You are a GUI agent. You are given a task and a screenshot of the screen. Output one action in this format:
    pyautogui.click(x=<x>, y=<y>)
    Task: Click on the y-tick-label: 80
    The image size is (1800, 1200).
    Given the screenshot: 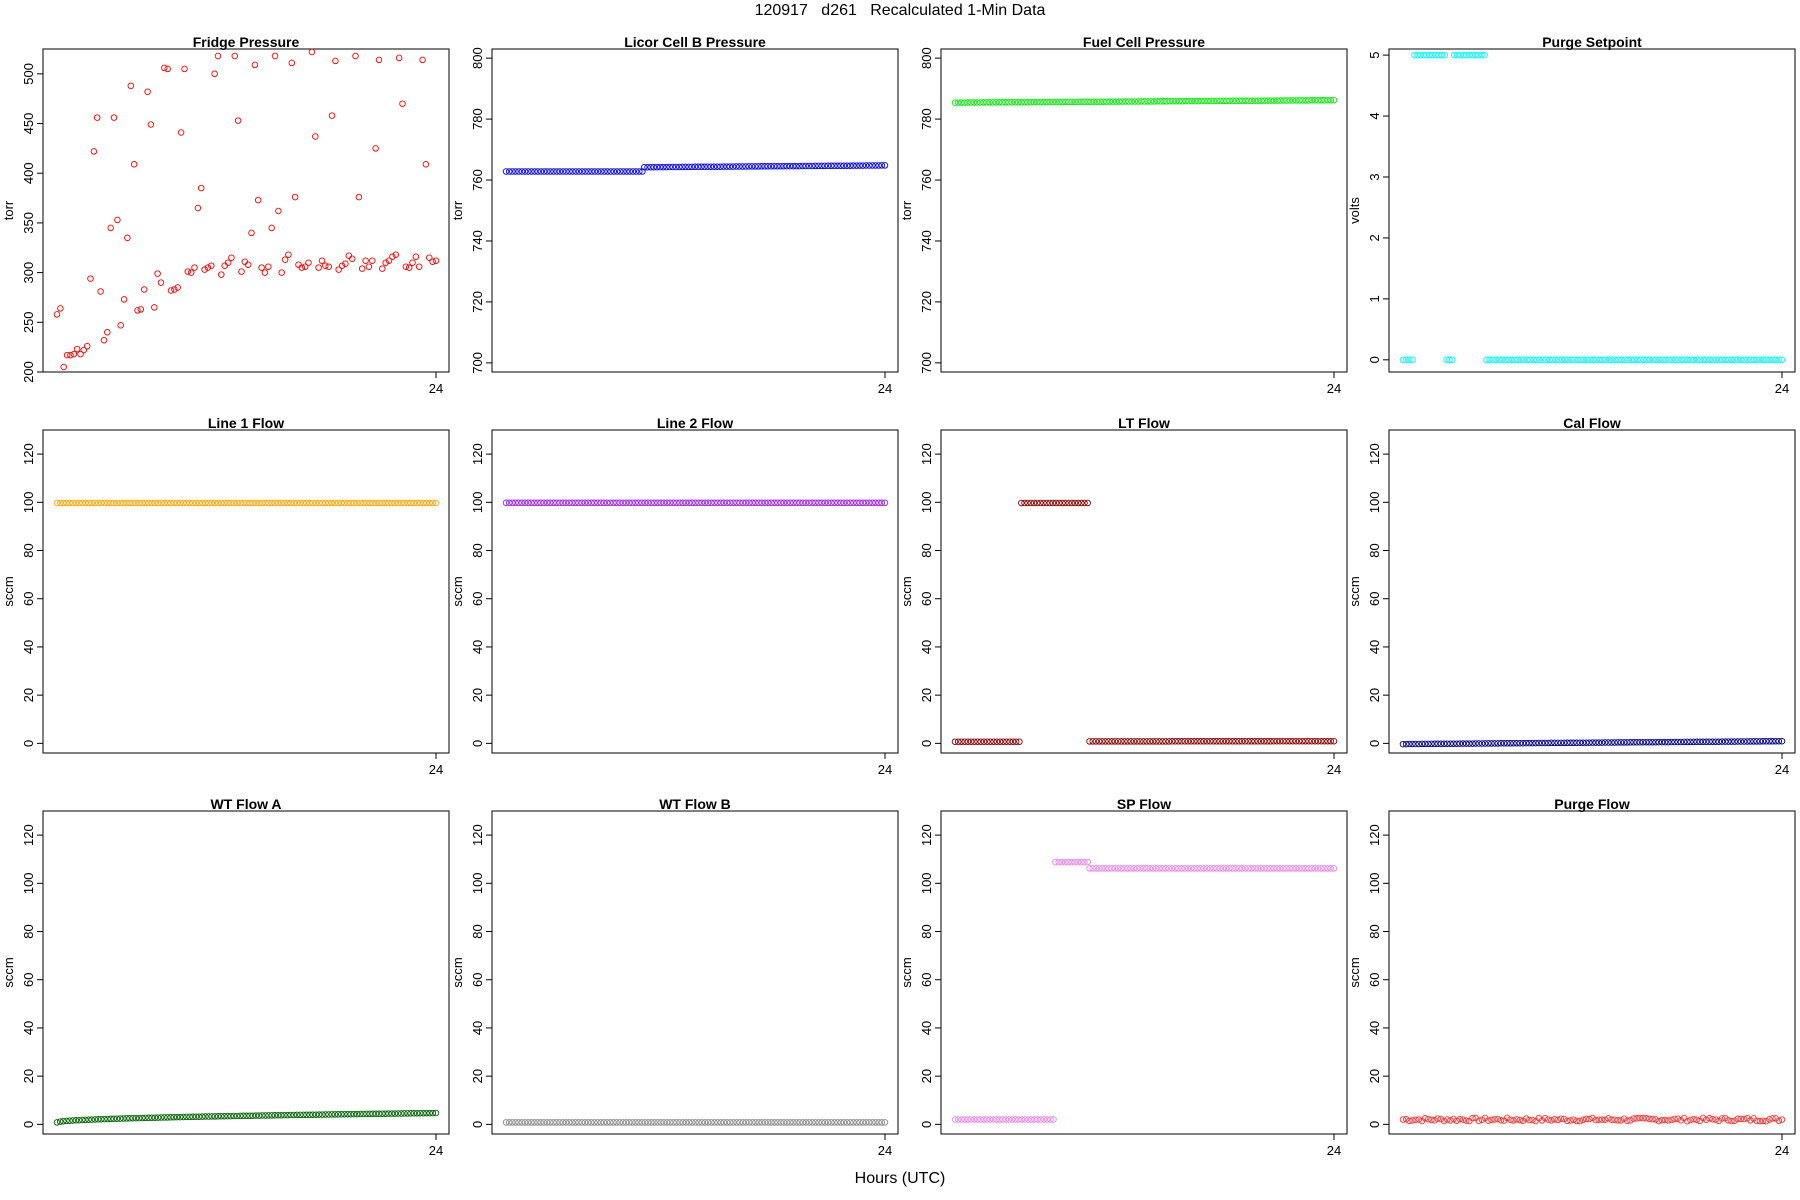 What is the action you would take?
    pyautogui.click(x=1374, y=550)
    